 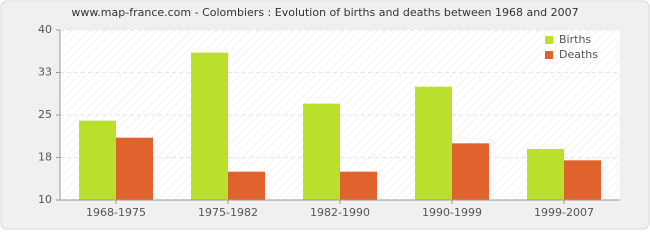 I want to click on x-tick-label: 1990-1999, so click(x=452, y=212).